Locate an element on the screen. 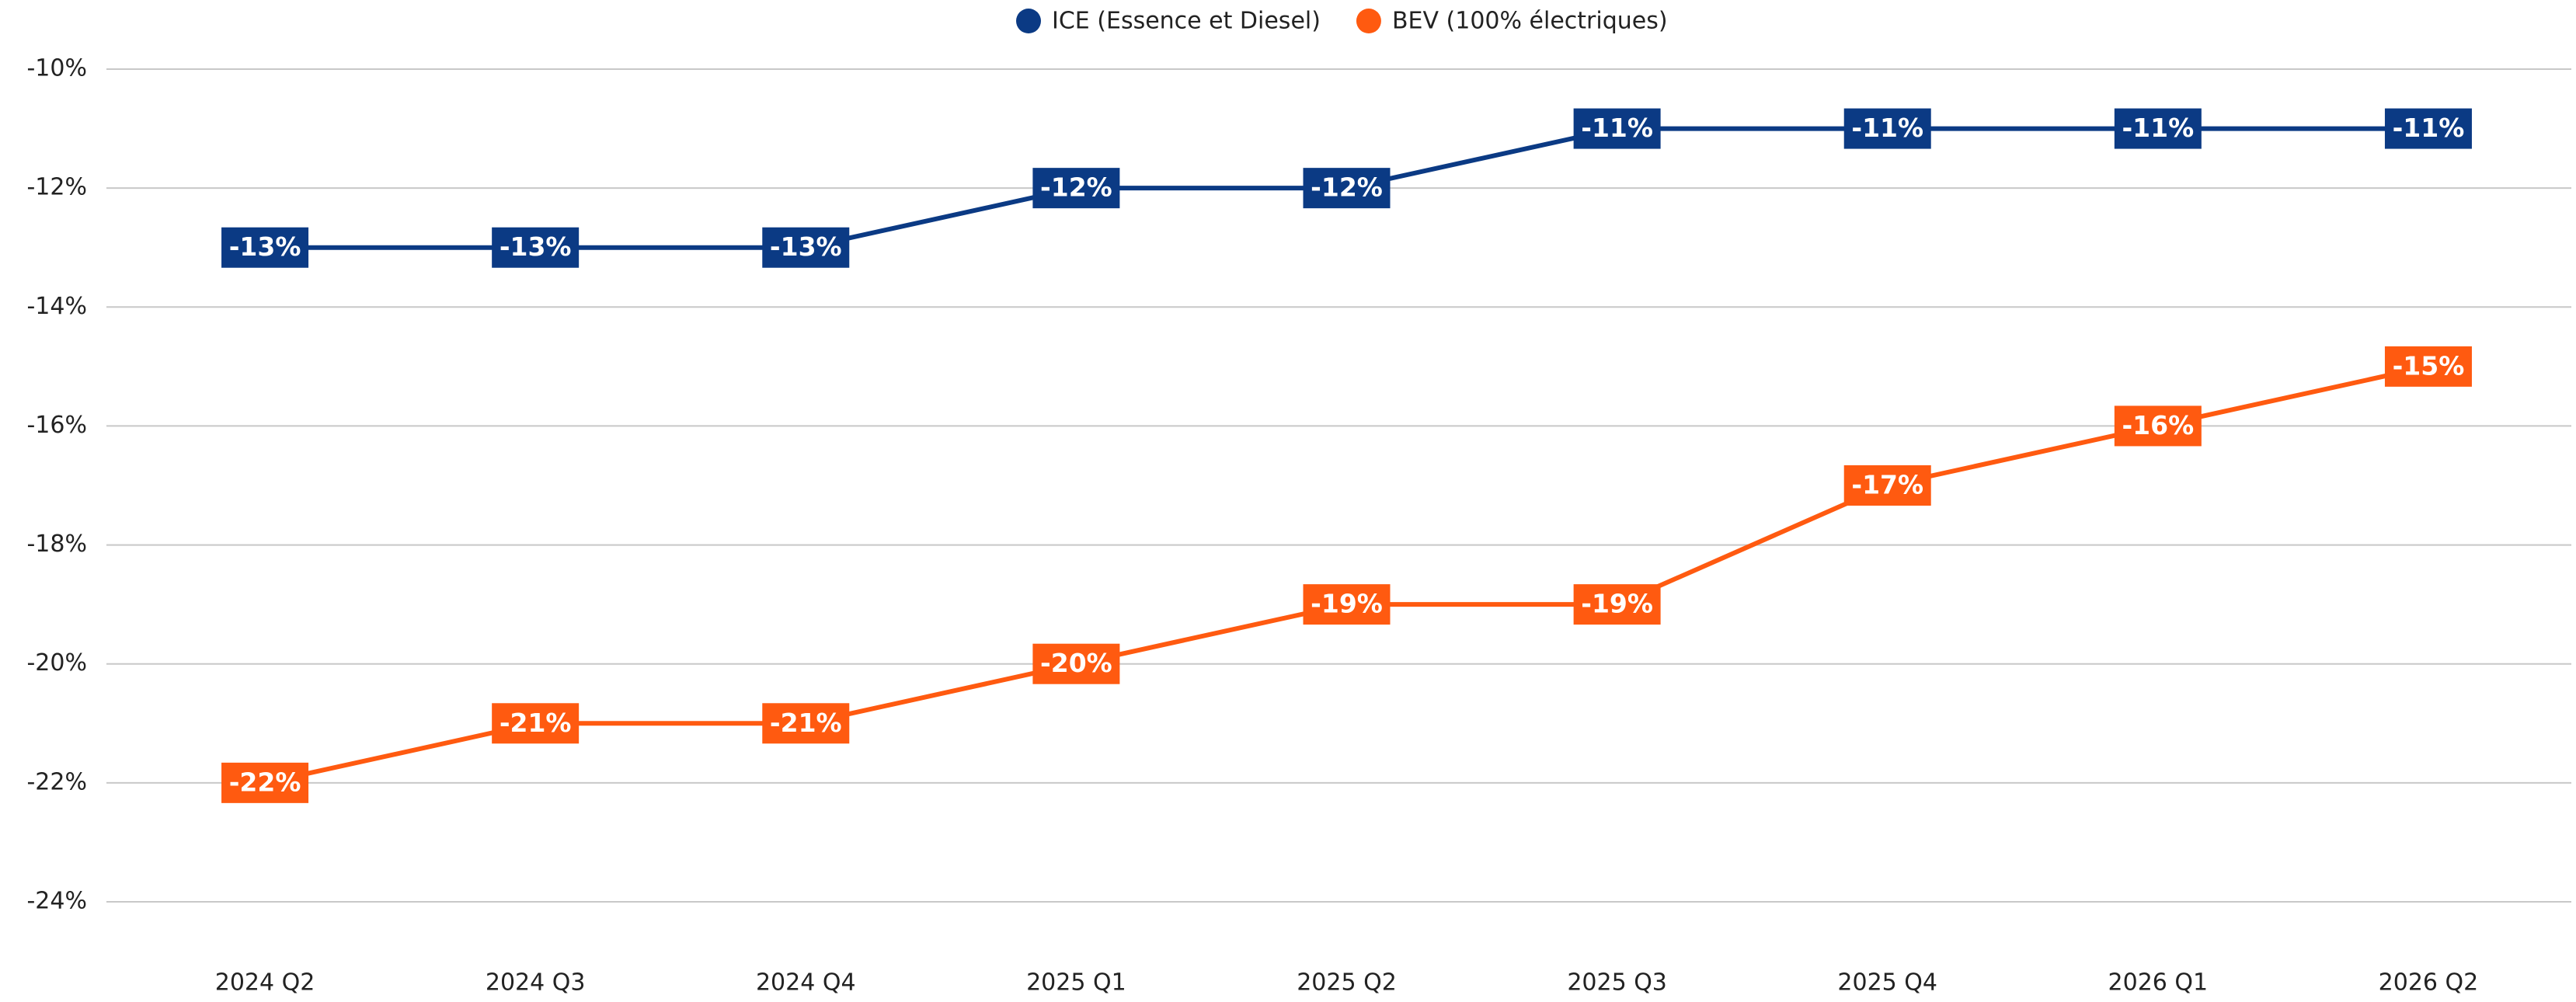 The width and height of the screenshot is (2576, 1002). y-tick-label: -14% is located at coordinates (56, 306).